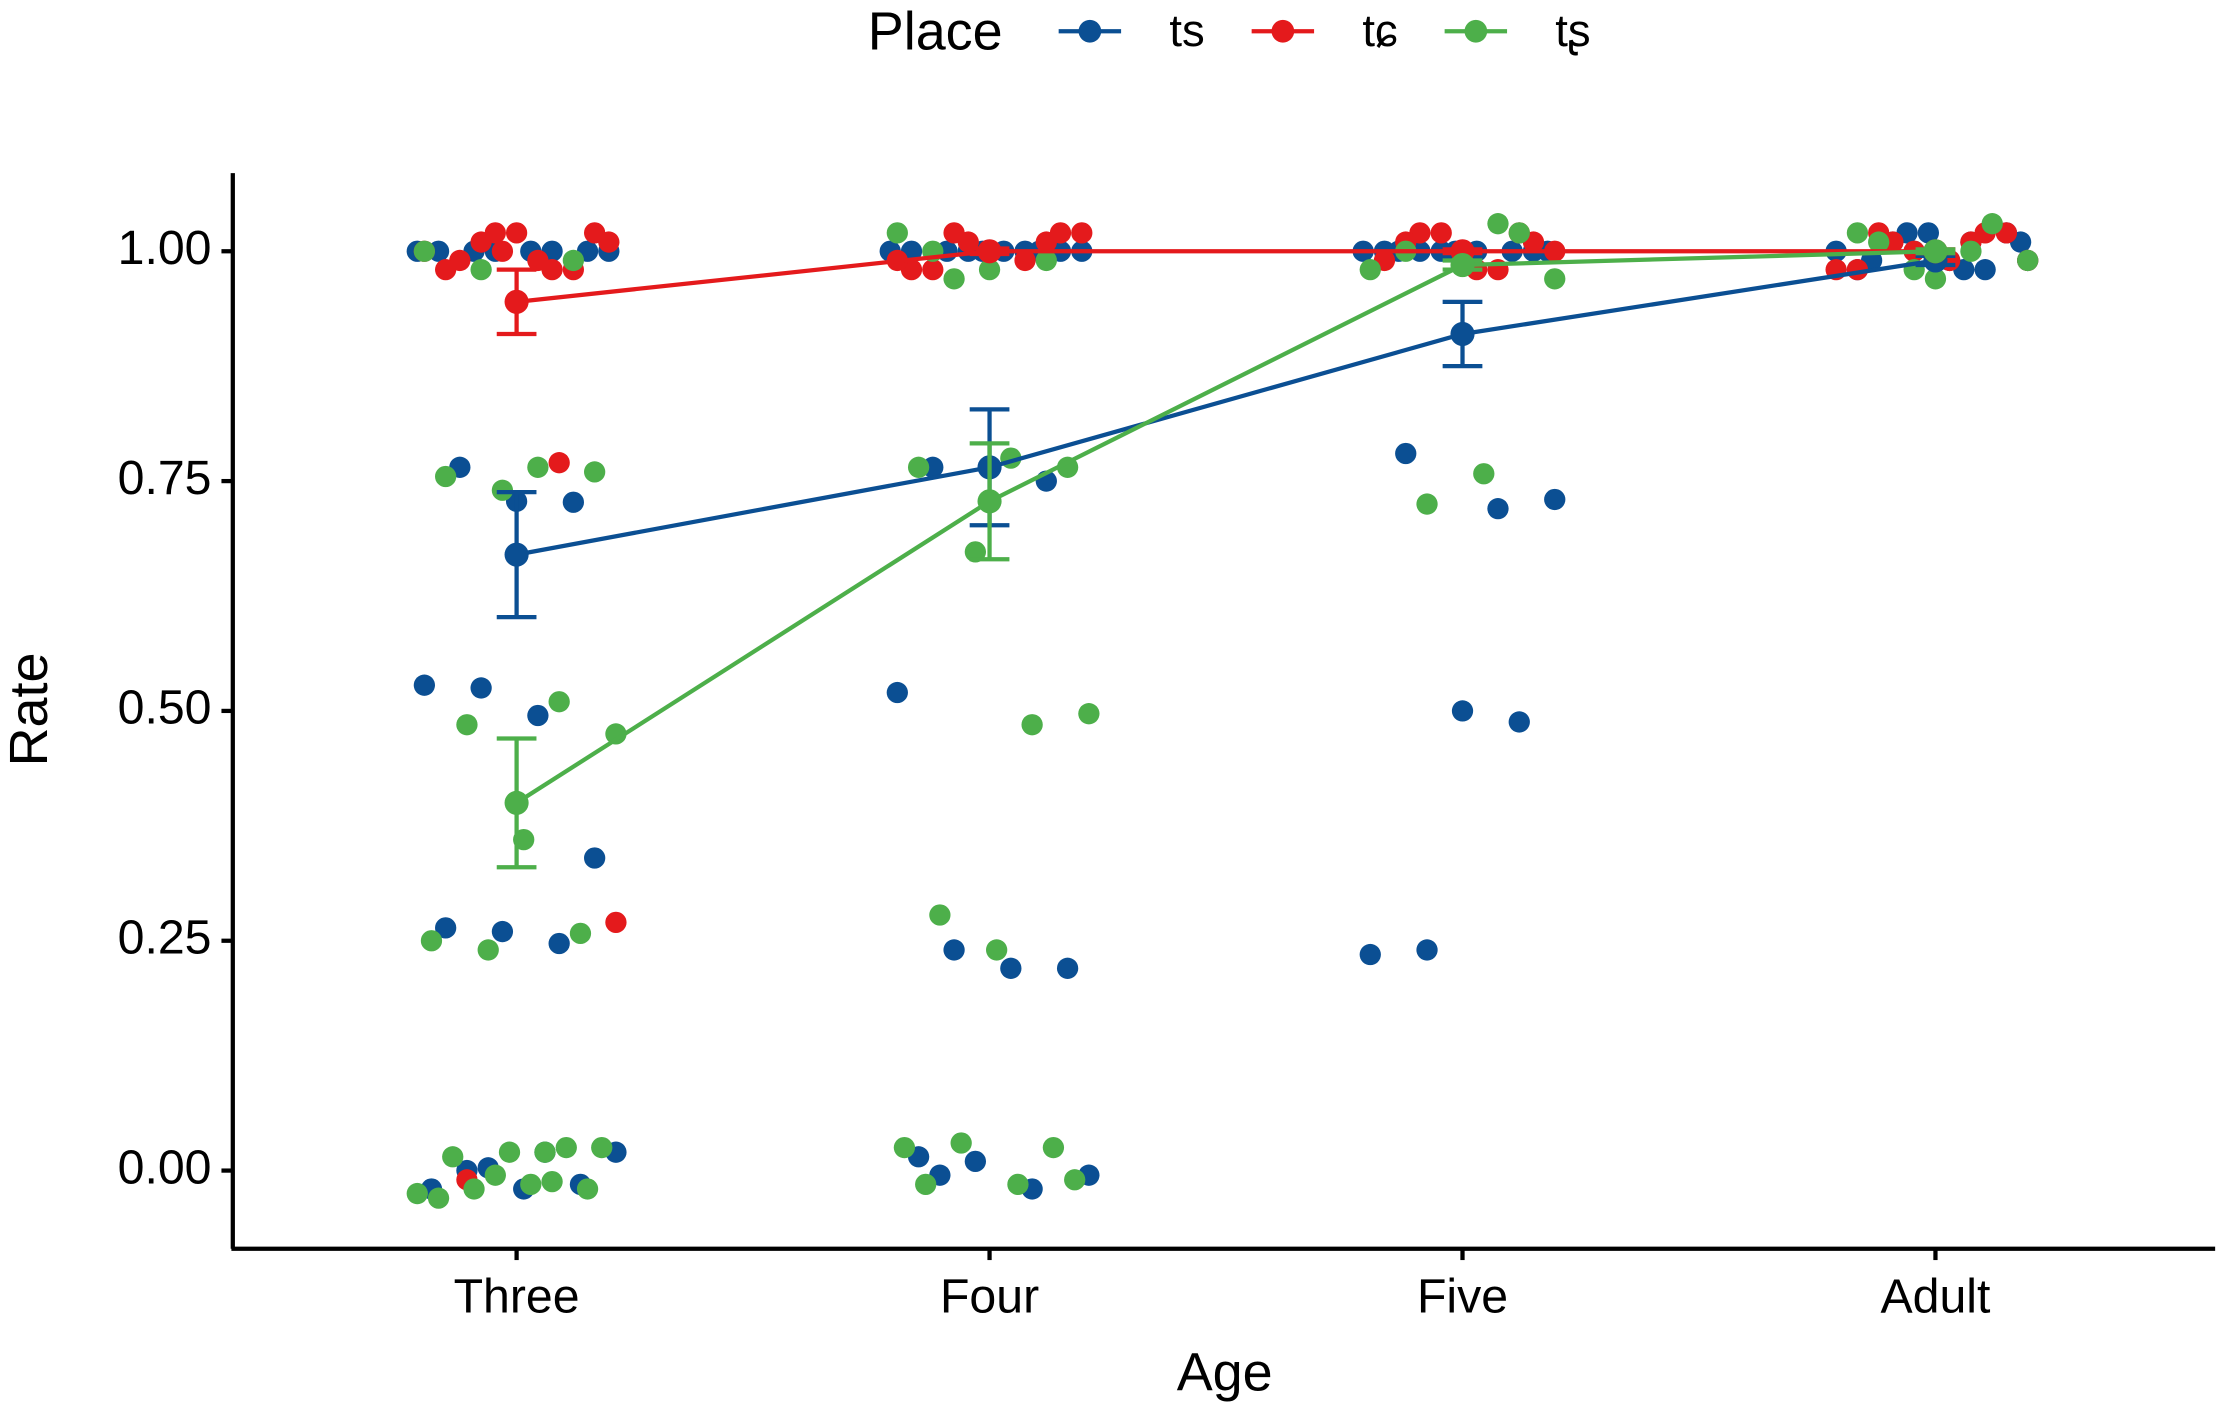 The width and height of the screenshot is (2228, 1419). I want to click on y-tick-label: 1.00, so click(165, 248).